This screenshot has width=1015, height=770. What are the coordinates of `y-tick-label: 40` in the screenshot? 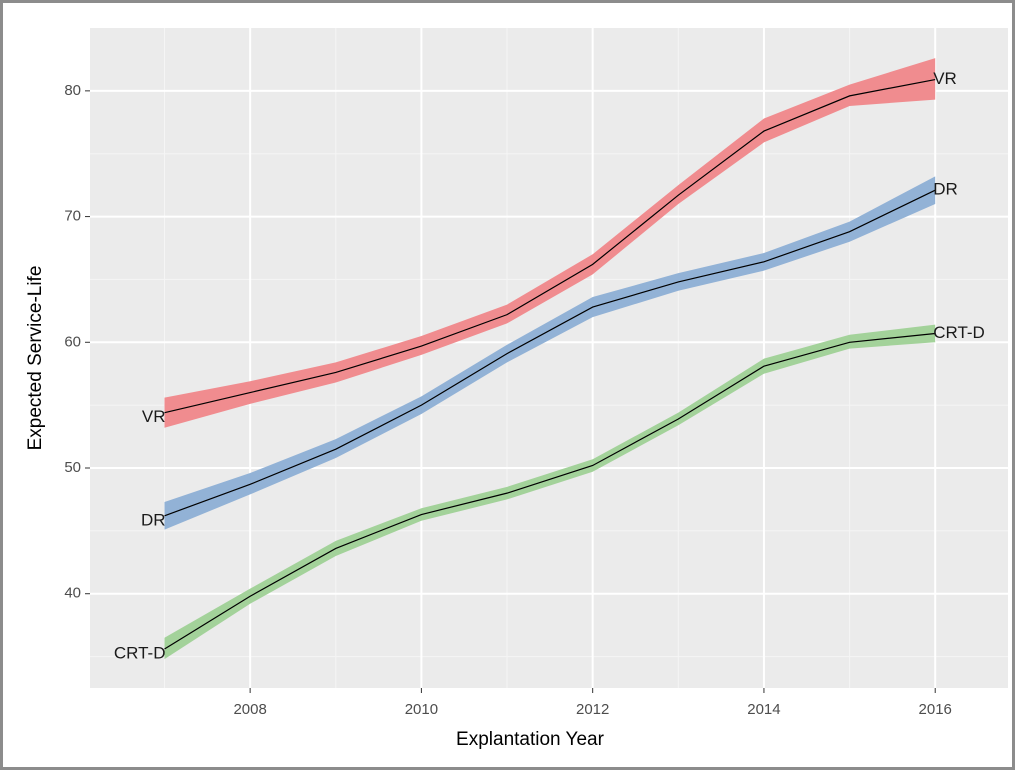 It's located at (72, 593).